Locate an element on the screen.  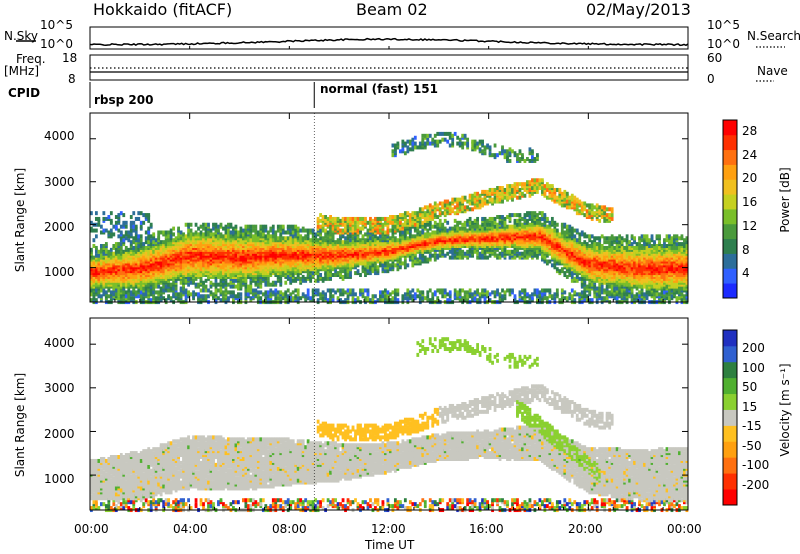
nsearch-tick-top: 10^5 is located at coordinates (723, 25).